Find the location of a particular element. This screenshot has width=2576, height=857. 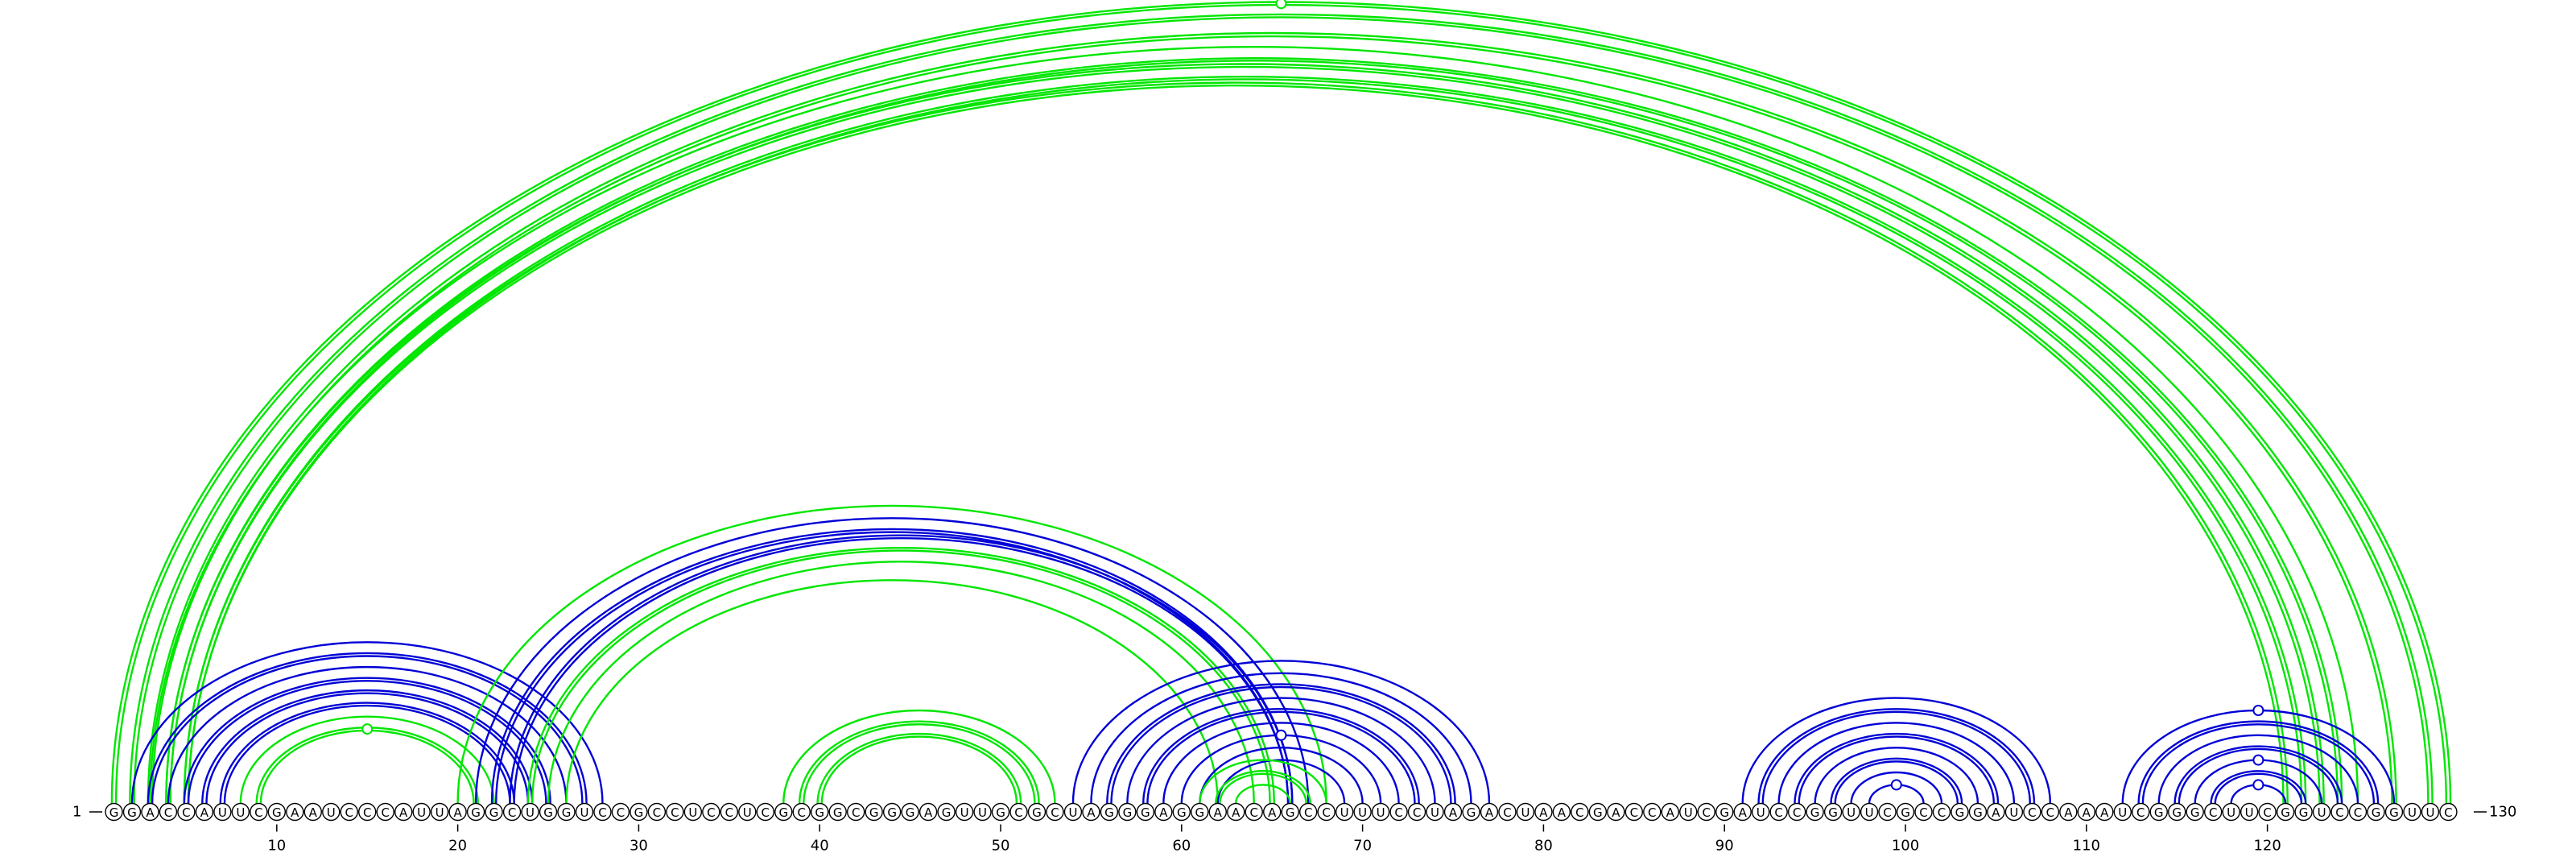

nucleotide-97: U is located at coordinates (1851, 812).